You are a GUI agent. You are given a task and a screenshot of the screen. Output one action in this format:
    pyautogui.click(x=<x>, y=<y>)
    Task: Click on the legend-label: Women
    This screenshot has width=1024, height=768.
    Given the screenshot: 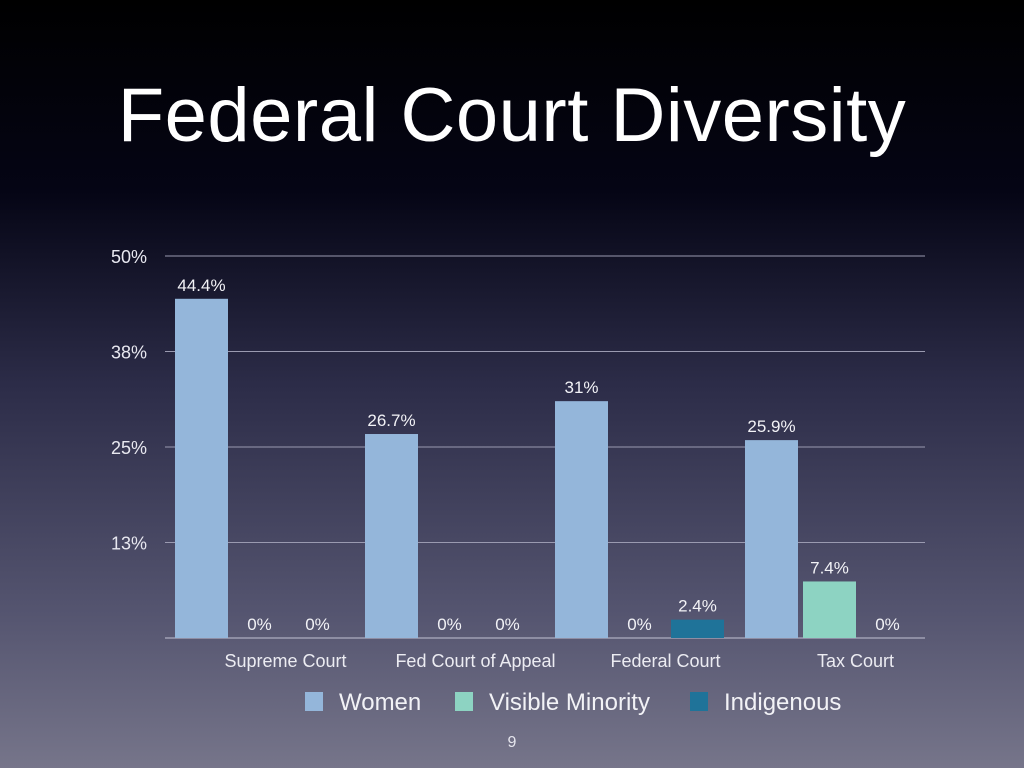 What is the action you would take?
    pyautogui.click(x=380, y=702)
    